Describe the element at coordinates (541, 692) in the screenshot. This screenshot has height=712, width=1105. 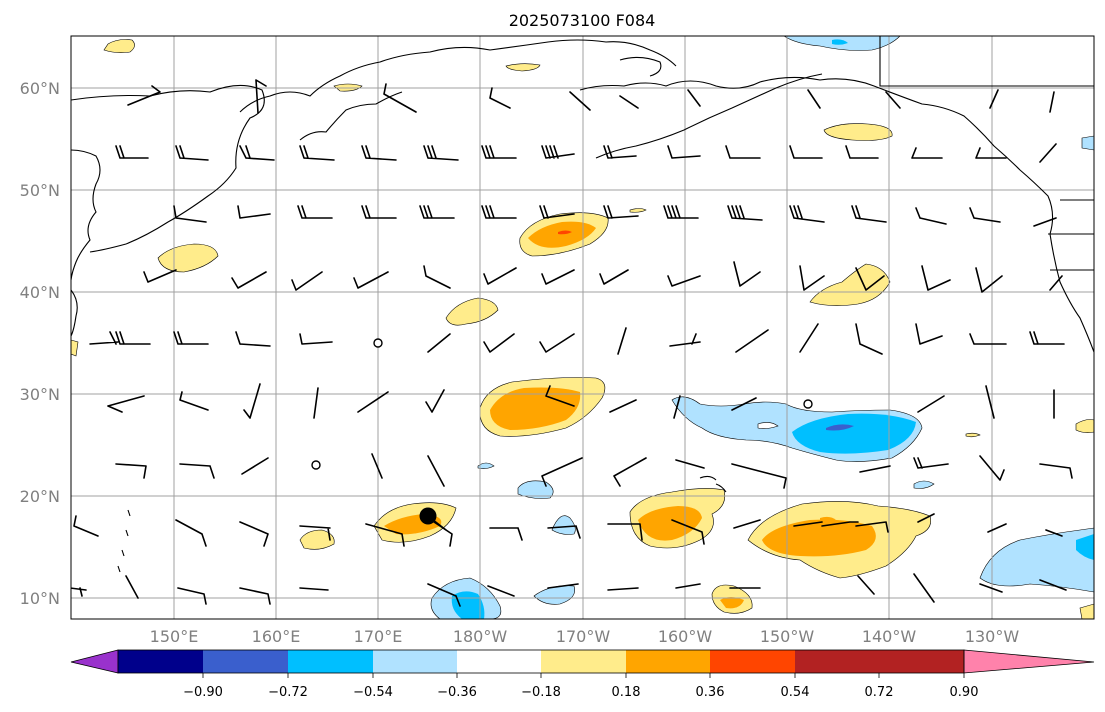
I see `colorbar-tick-label: −0.18` at that location.